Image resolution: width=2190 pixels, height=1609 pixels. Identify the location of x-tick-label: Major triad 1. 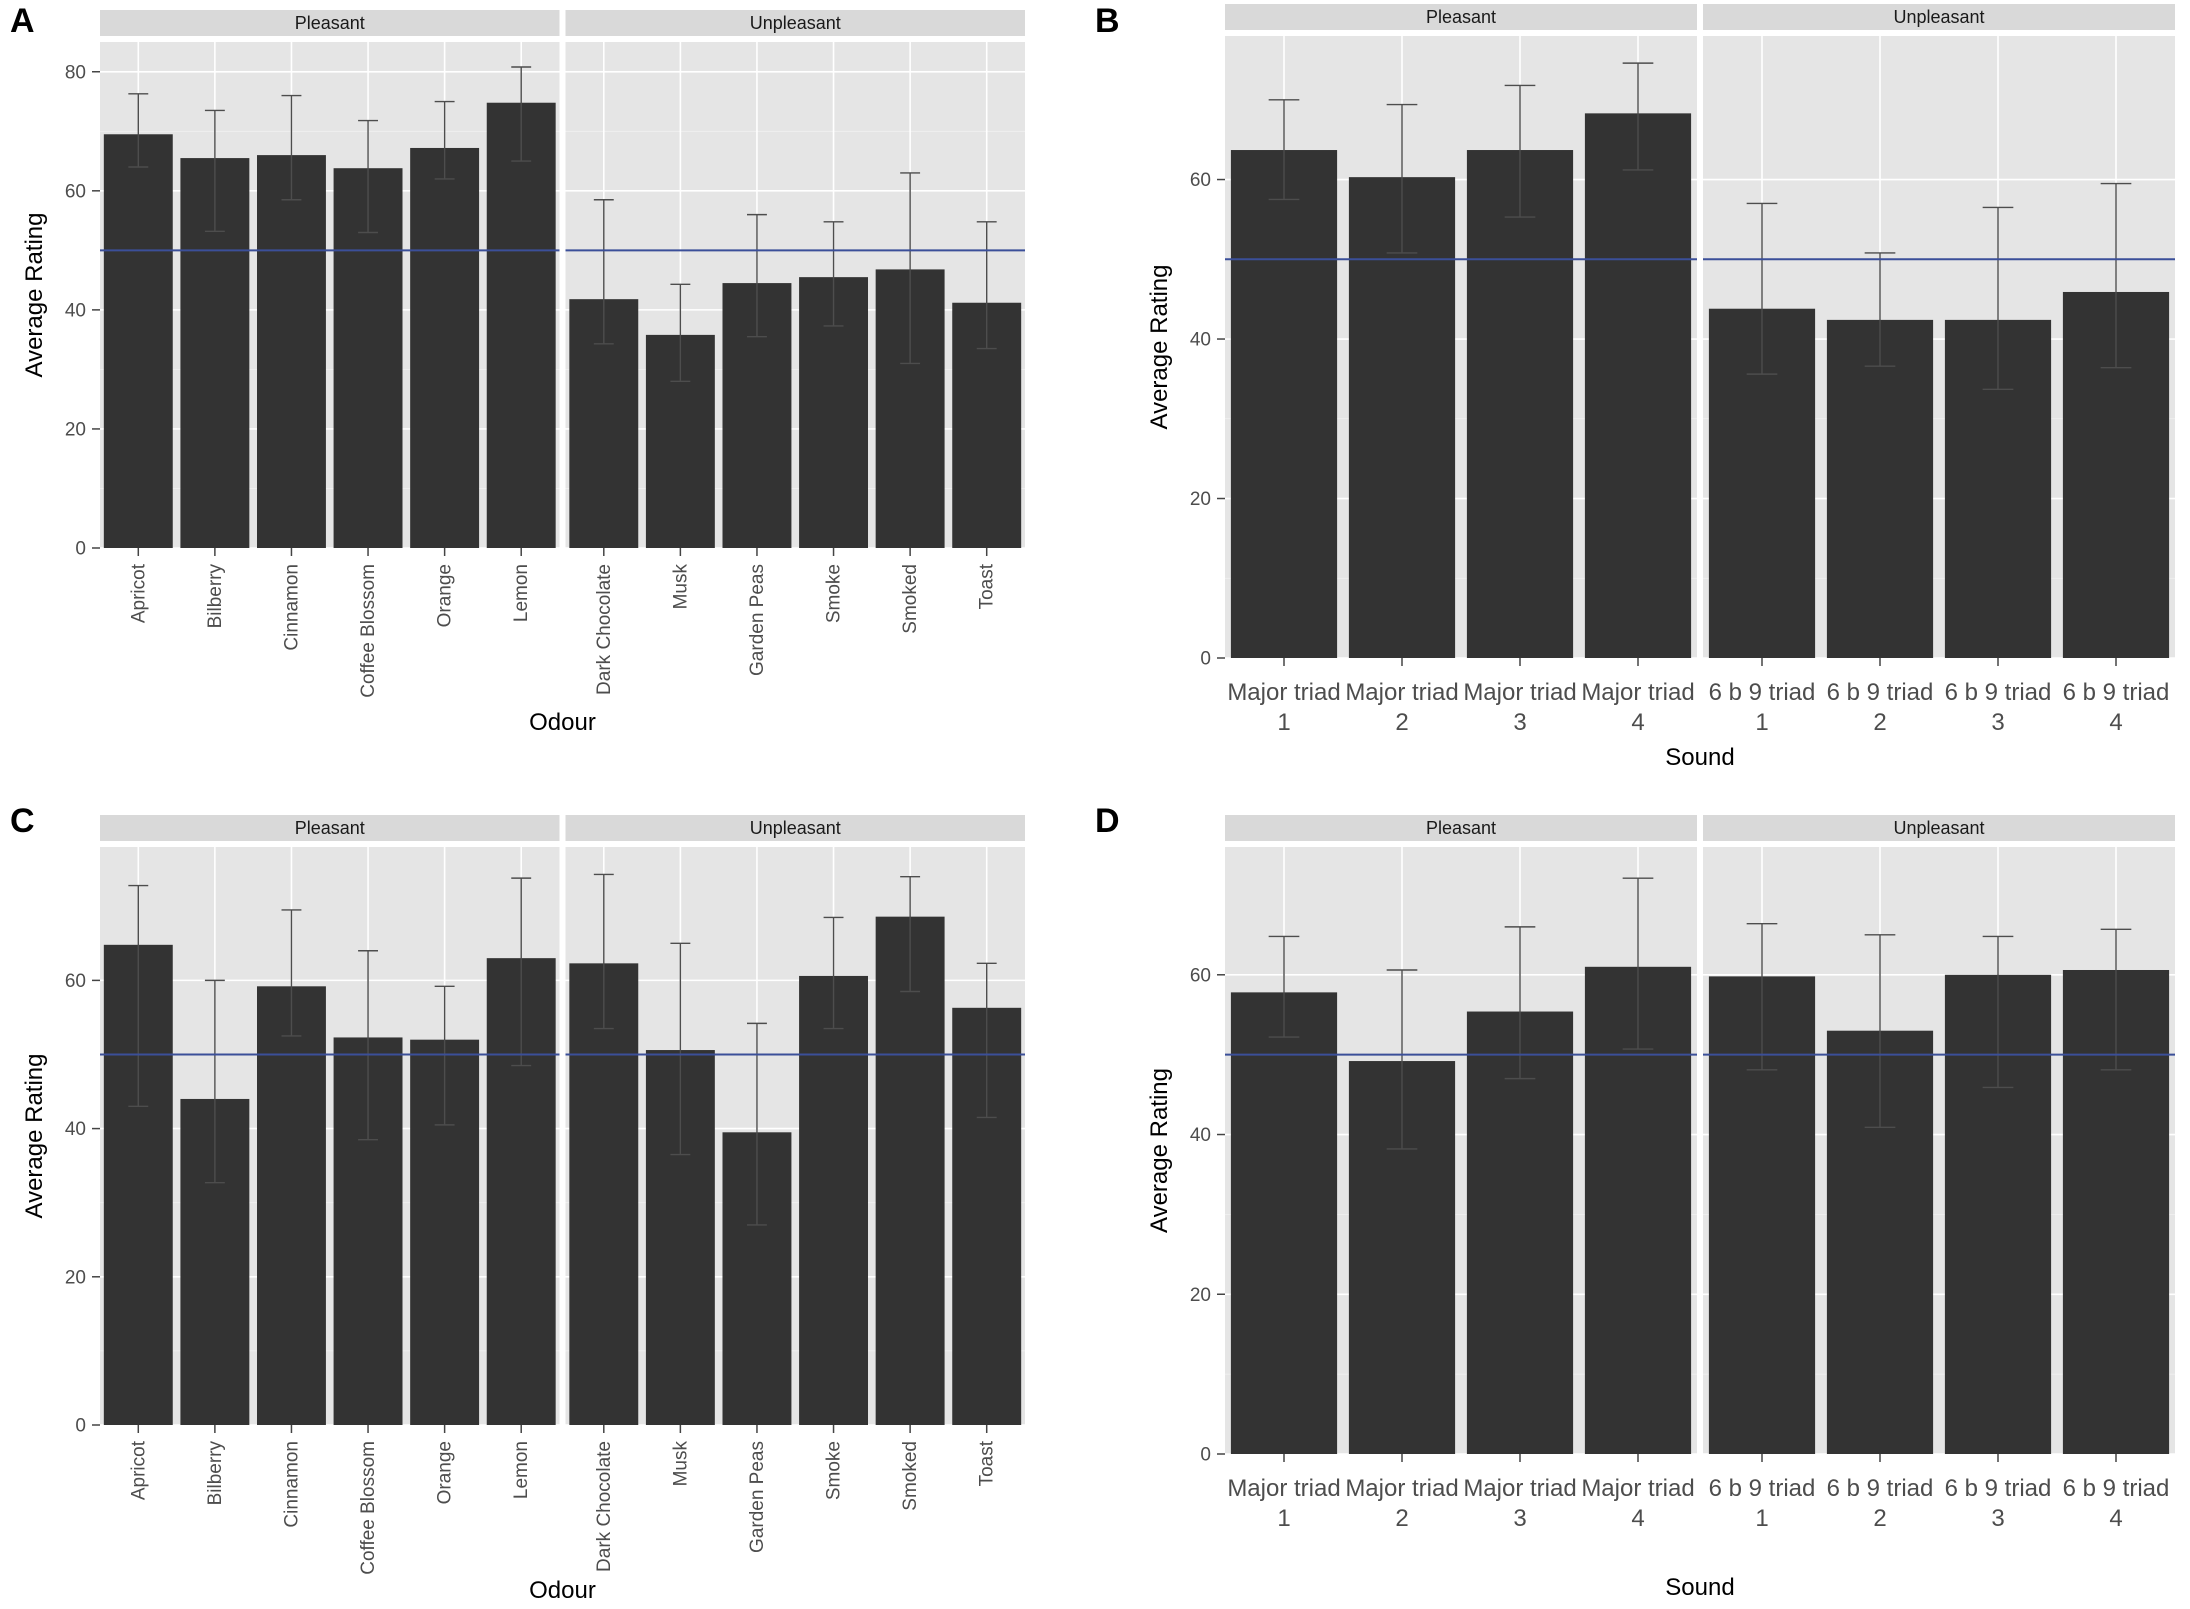
(1283, 707).